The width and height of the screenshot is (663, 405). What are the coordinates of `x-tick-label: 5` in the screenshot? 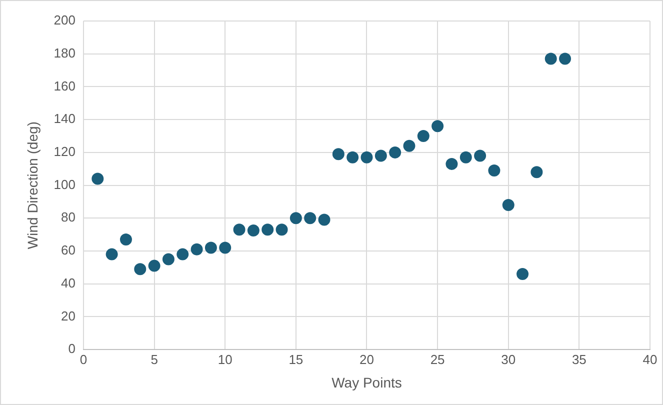 It's located at (154, 359).